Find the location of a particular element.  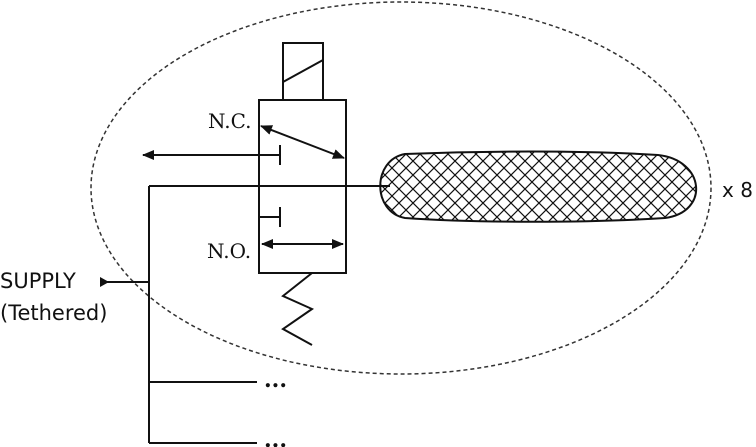

return-spring-icon is located at coordinates (298, 309).